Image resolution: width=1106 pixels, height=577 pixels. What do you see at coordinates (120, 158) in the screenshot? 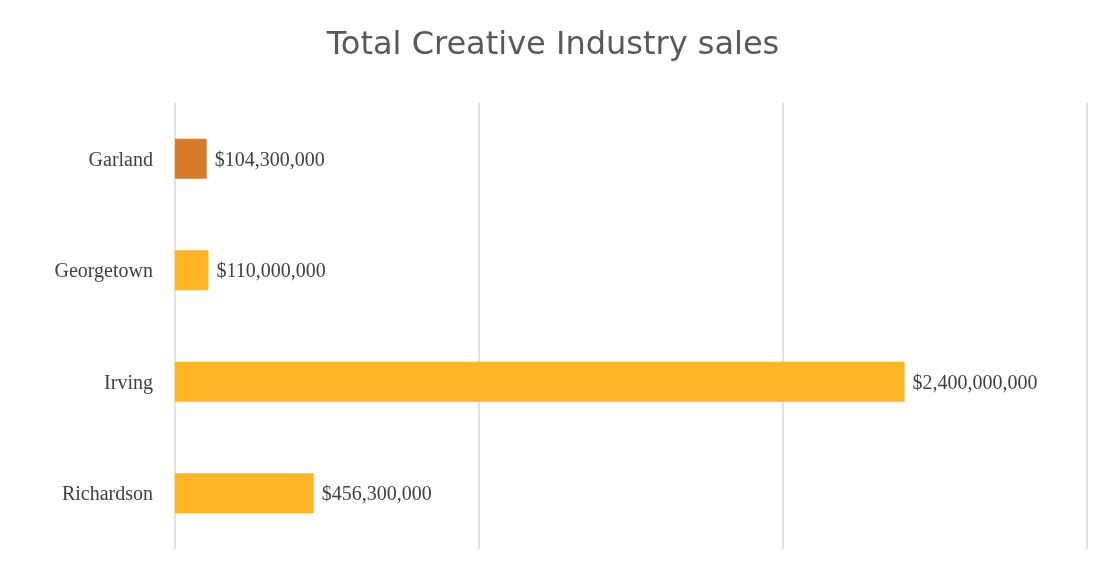
I see `y-tick-label: Garland` at bounding box center [120, 158].